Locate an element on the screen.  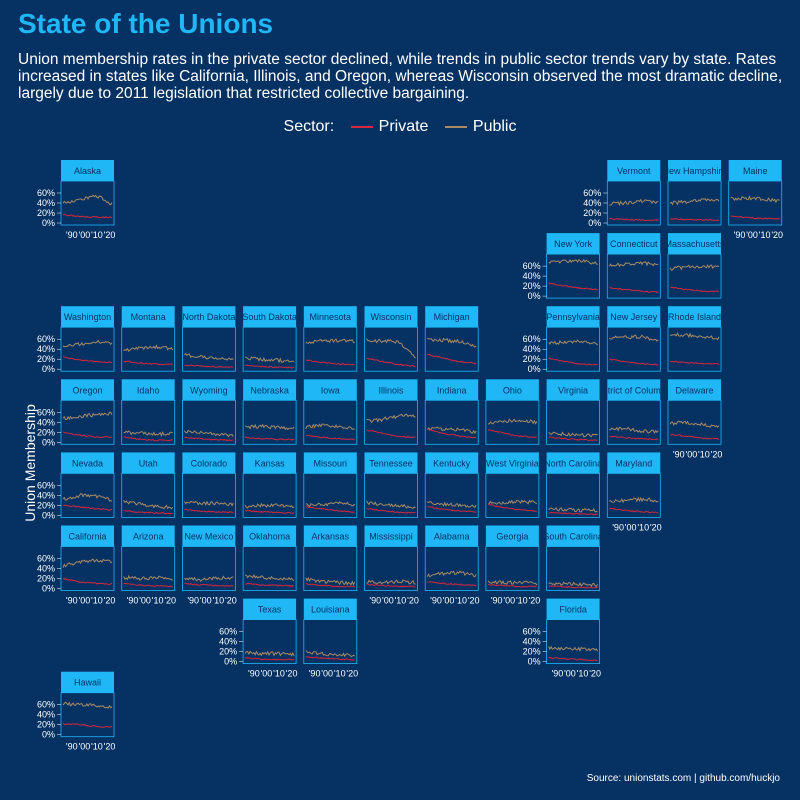
panel-tennessee: Tennessee is located at coordinates (391, 485).